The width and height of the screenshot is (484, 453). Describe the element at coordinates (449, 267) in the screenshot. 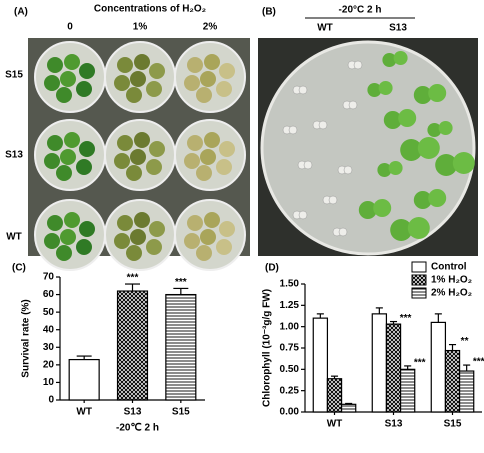

I see `legend-label: Control` at that location.